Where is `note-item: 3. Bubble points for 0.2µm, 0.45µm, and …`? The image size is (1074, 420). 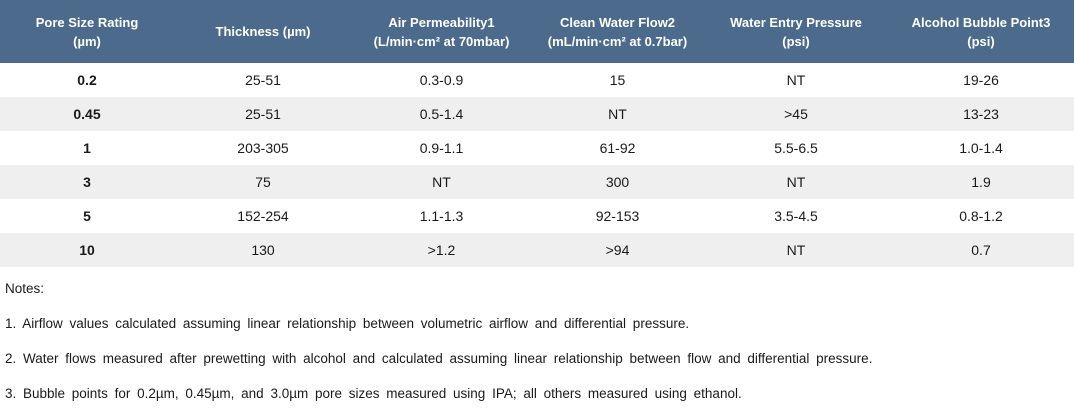
note-item: 3. Bubble points for 0.2µm, 0.45µm, and … is located at coordinates (373, 393).